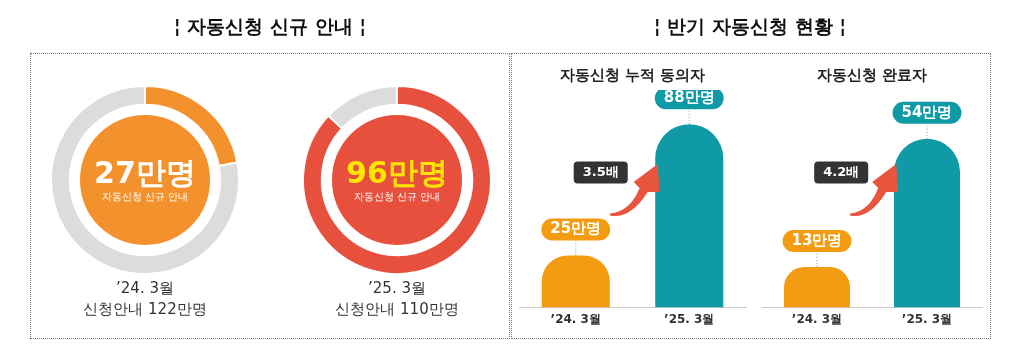 The width and height of the screenshot is (1014, 353). What do you see at coordinates (632, 75) in the screenshot?
I see `chart-subtitle: 자동신청 누적 동의자` at bounding box center [632, 75].